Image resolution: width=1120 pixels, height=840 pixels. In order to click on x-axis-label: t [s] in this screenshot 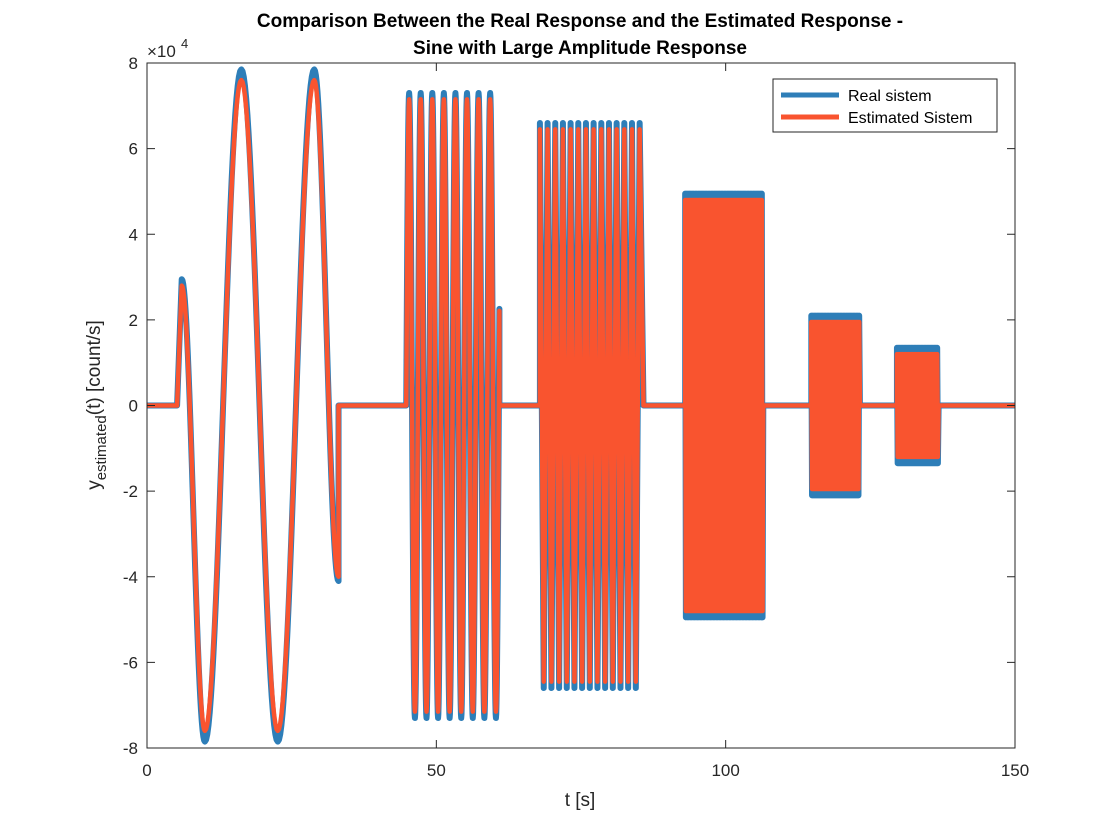, I will do `click(580, 800)`.